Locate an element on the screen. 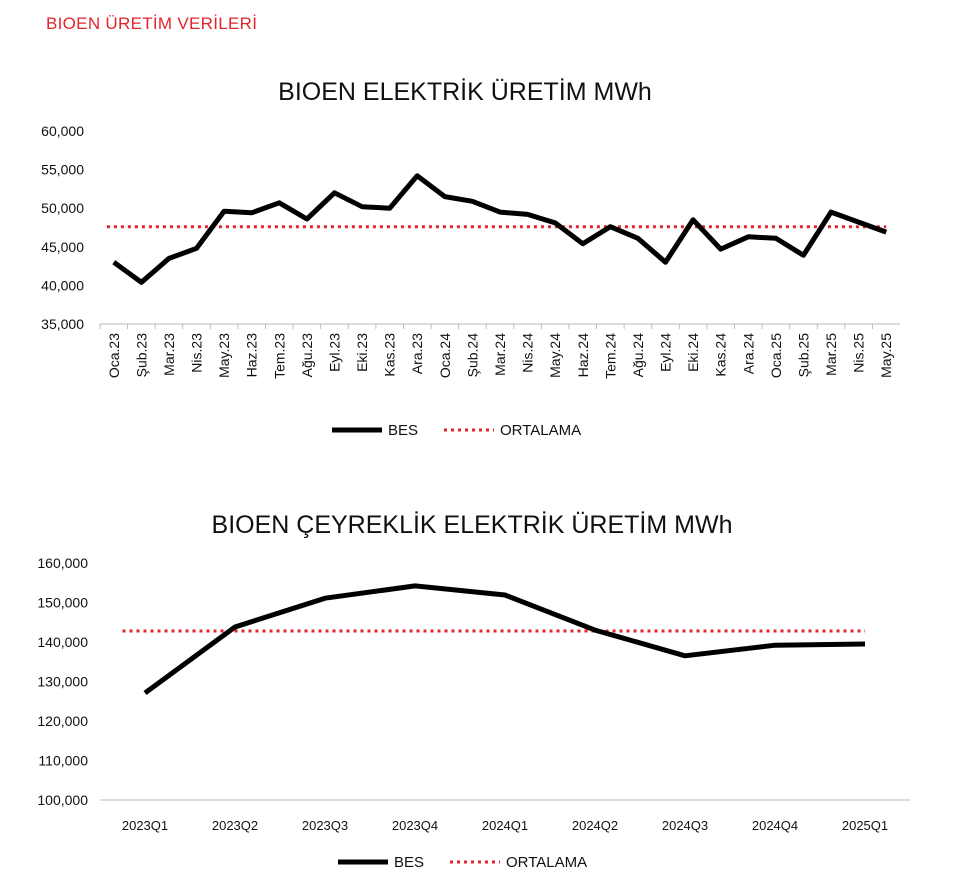  x-tick-label: Oca.23 is located at coordinates (114, 355).